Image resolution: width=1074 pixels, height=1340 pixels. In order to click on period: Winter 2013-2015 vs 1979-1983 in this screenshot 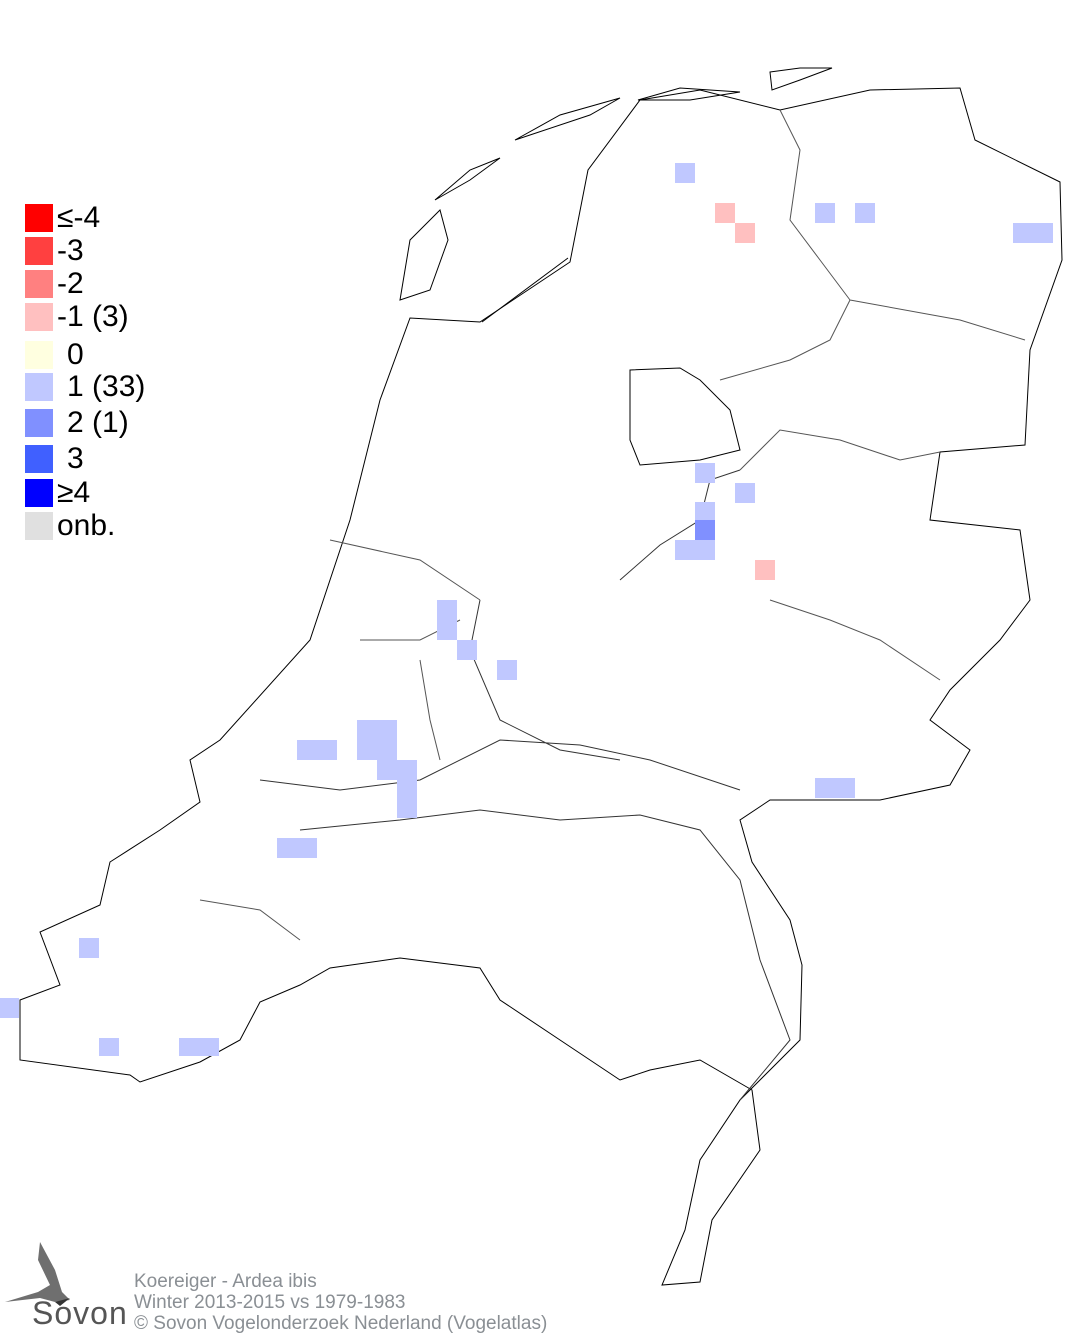, I will do `click(270, 1302)`.